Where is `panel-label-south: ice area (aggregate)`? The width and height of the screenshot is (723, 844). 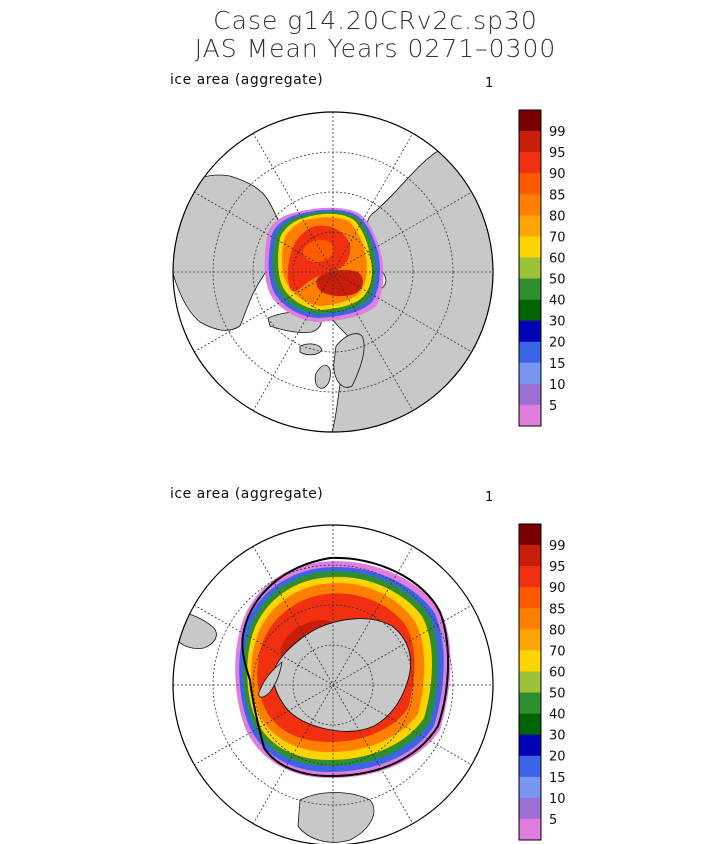 panel-label-south: ice area (aggregate) is located at coordinates (247, 494).